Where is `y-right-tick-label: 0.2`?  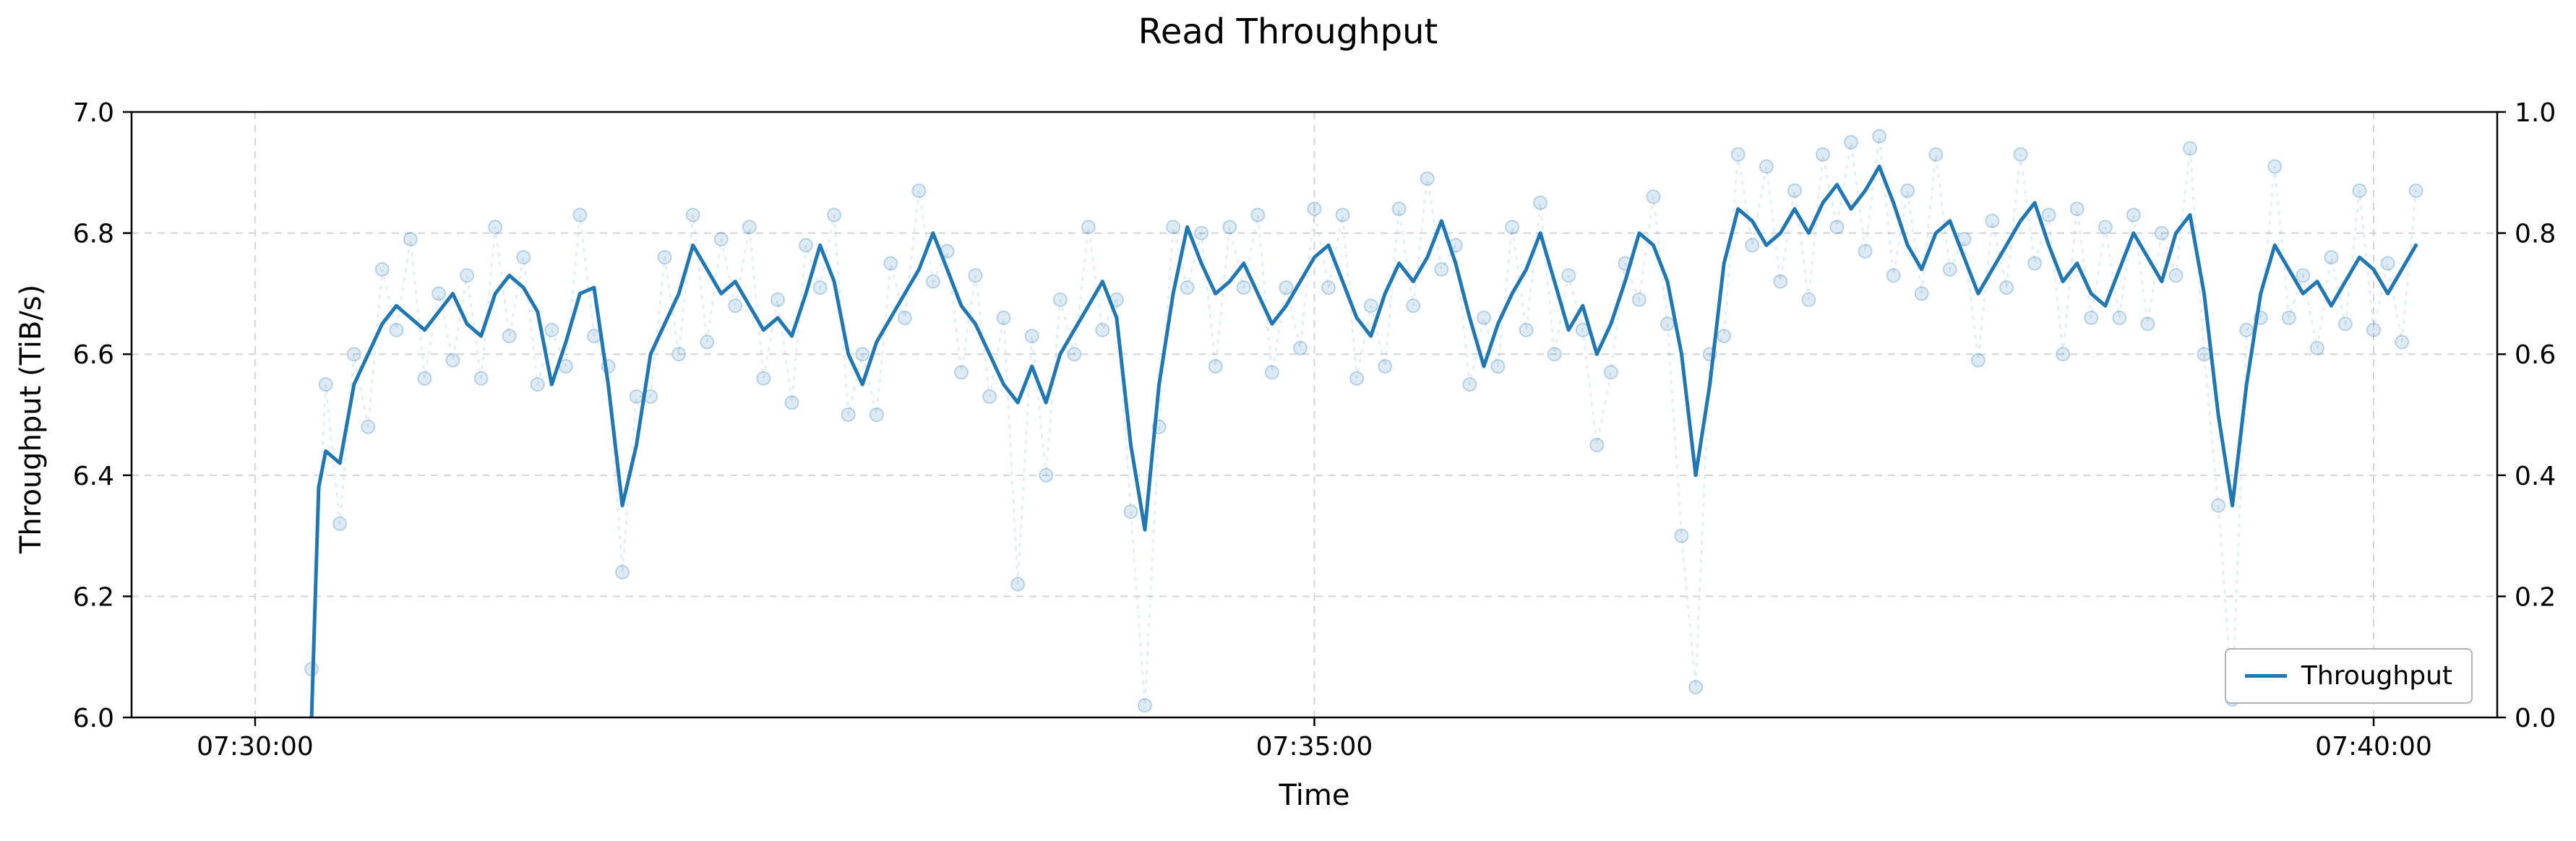
y-right-tick-label: 0.2 is located at coordinates (2536, 597).